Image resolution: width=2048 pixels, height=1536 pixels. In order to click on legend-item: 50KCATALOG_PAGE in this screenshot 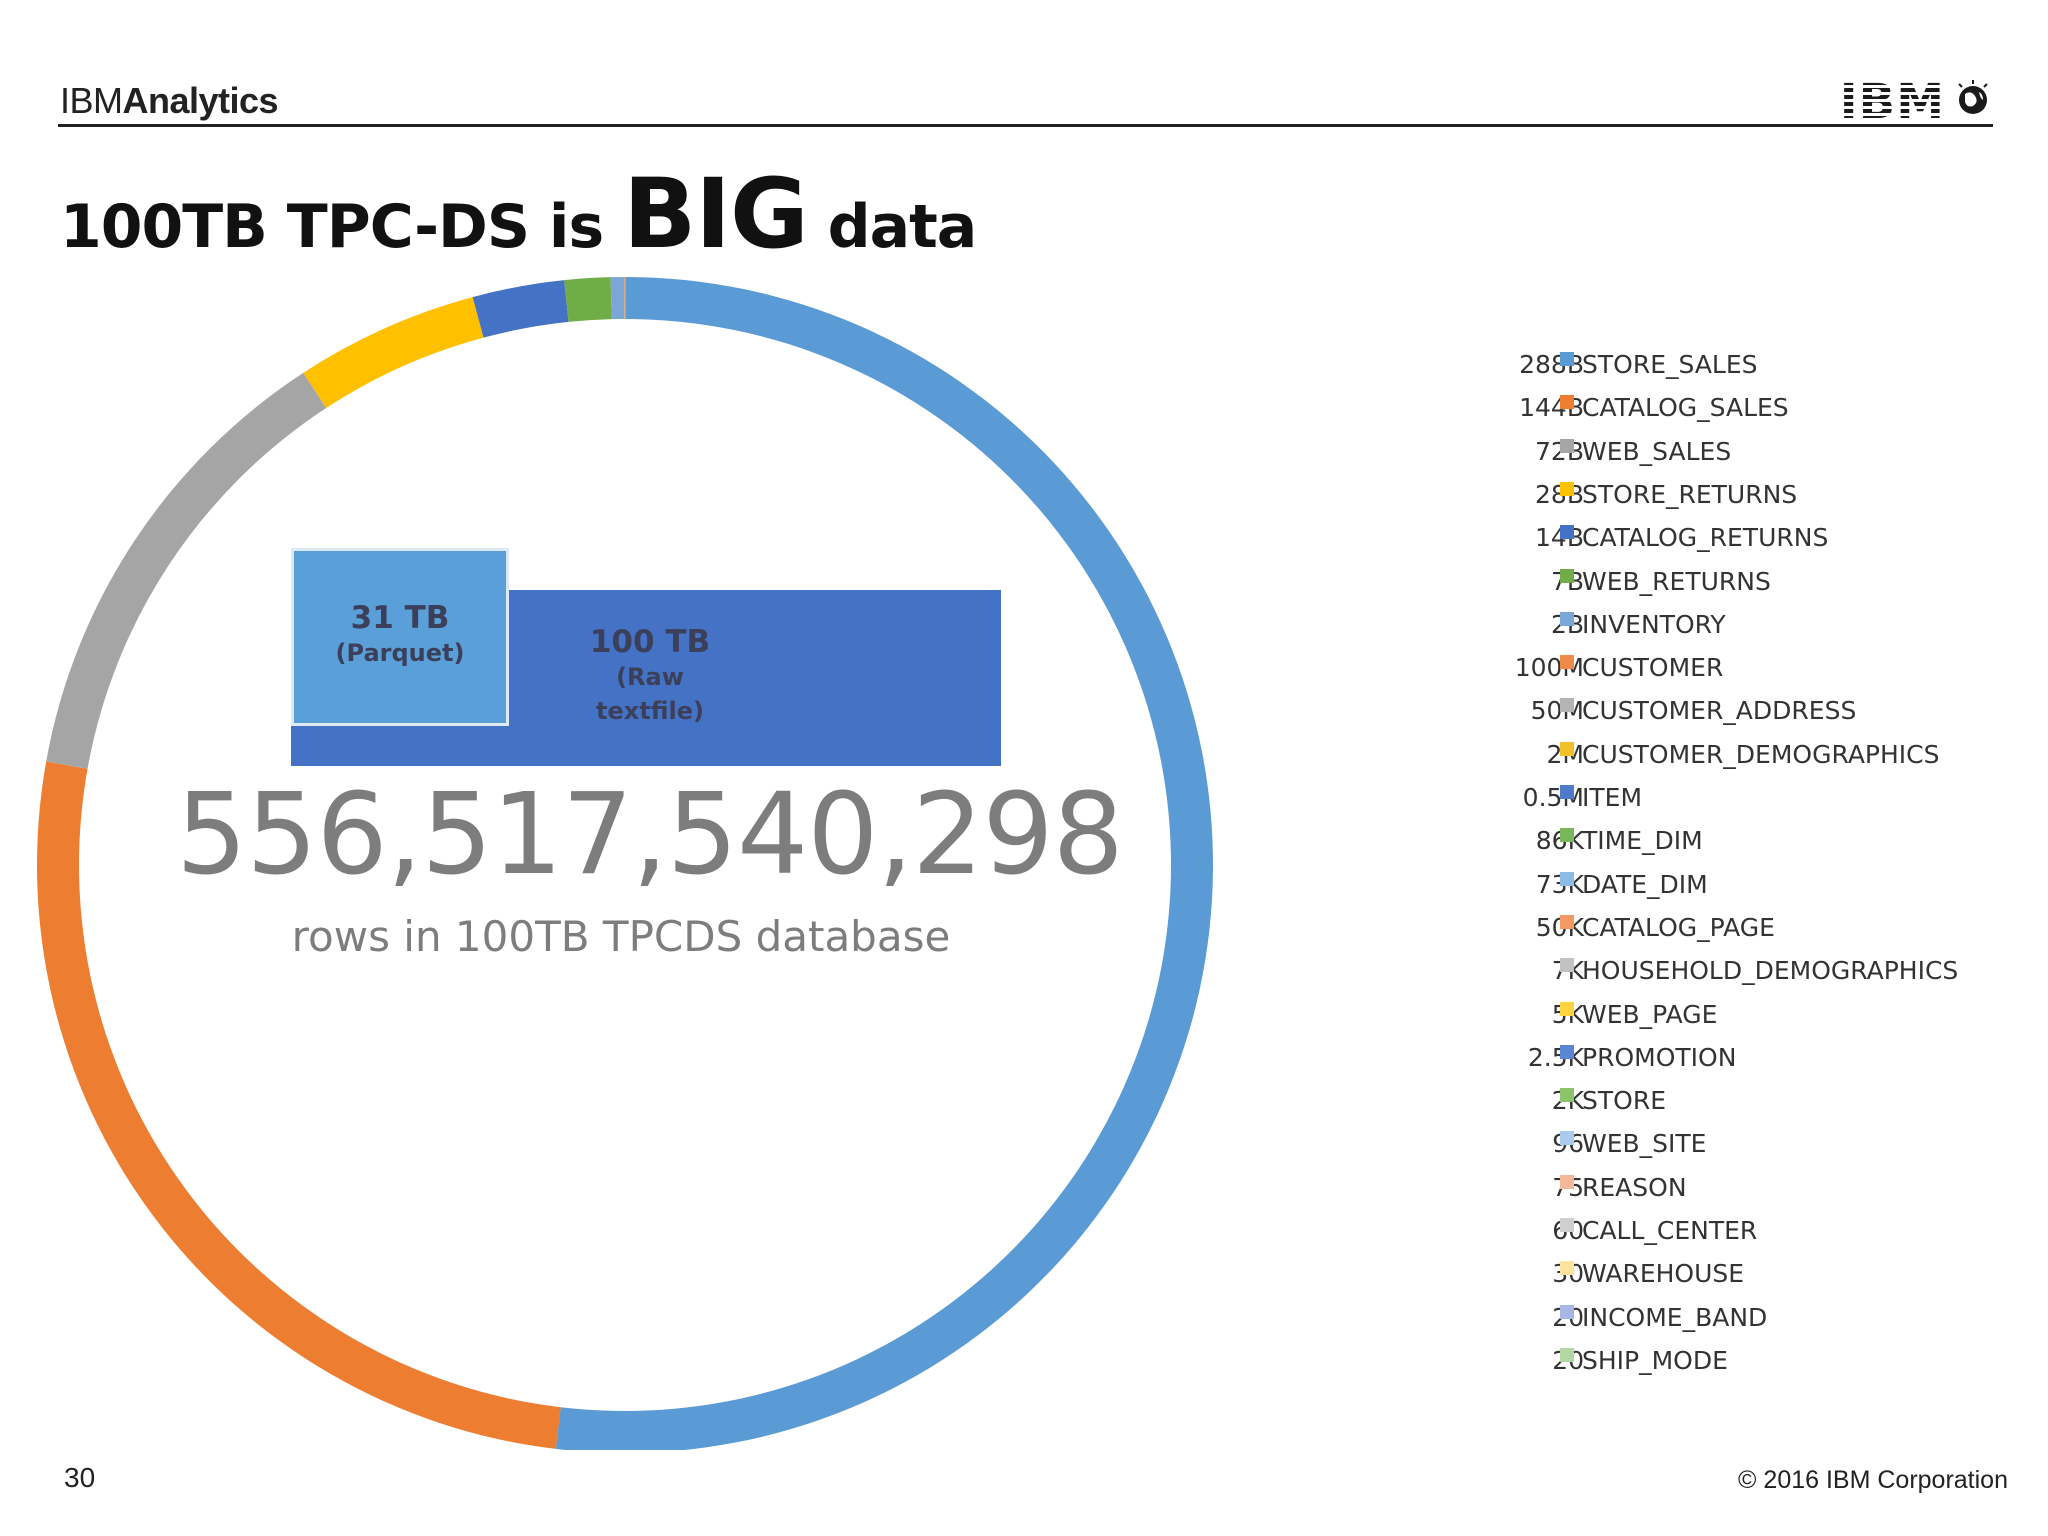, I will do `click(1730, 930)`.